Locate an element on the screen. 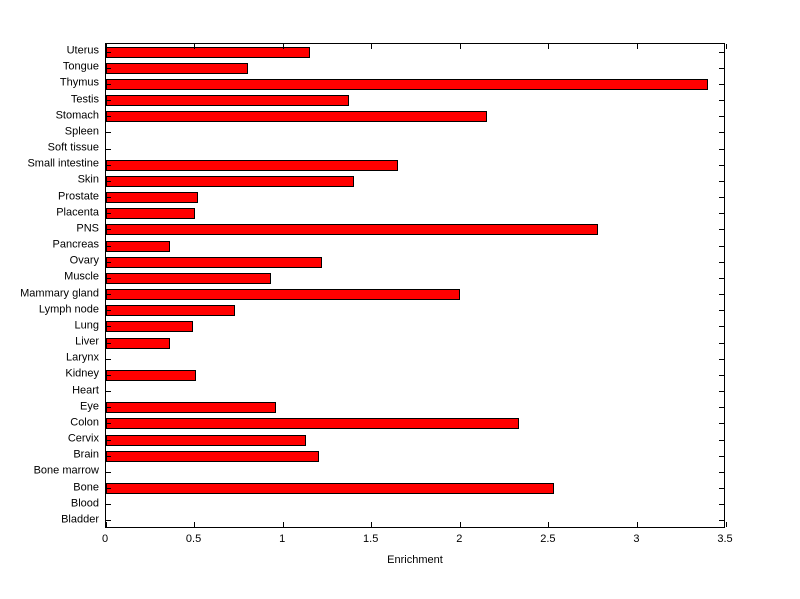 This screenshot has width=800, height=599. ytick-label: Eye is located at coordinates (89, 406).